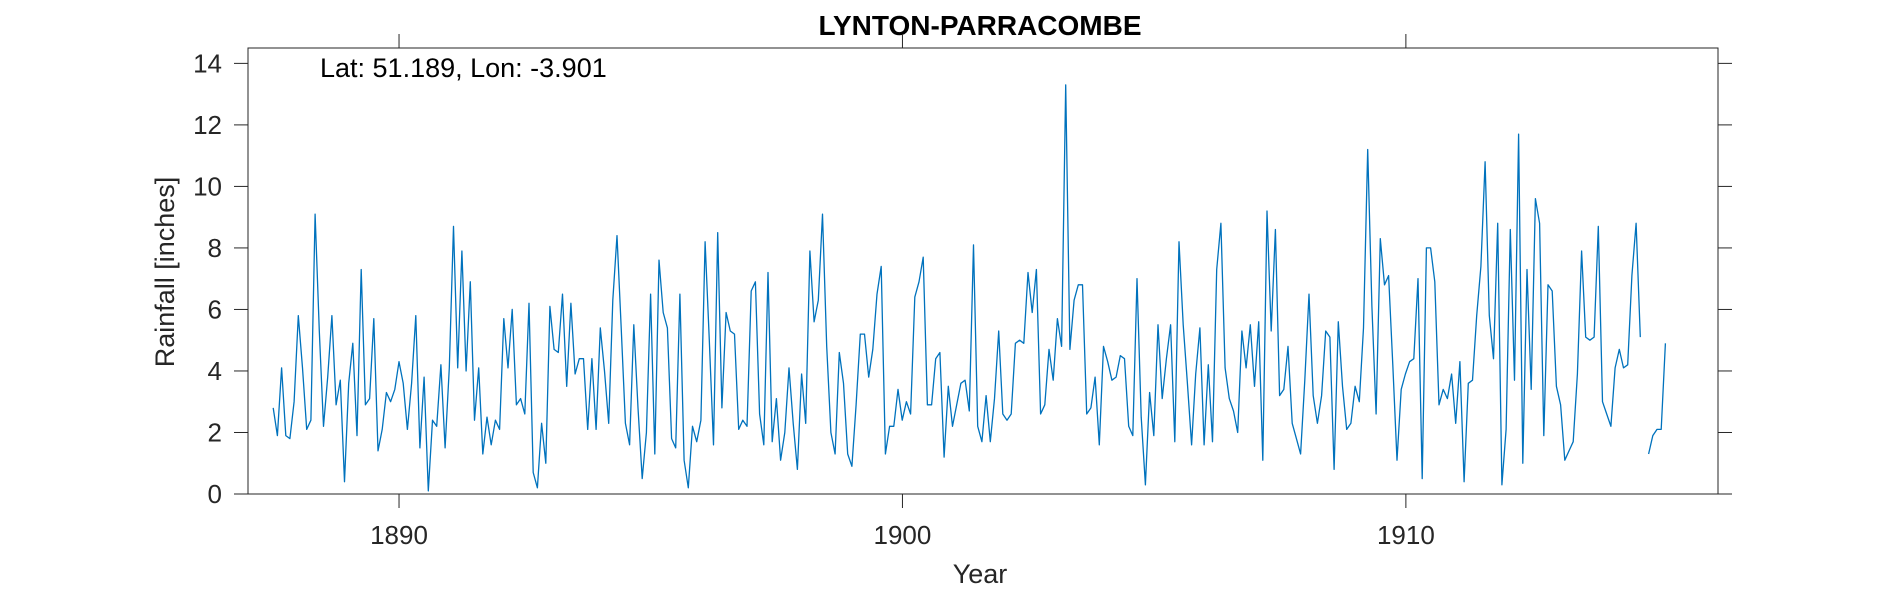 The image size is (1890, 591). Describe the element at coordinates (399, 535) in the screenshot. I see `x-tick-label: 1890` at that location.